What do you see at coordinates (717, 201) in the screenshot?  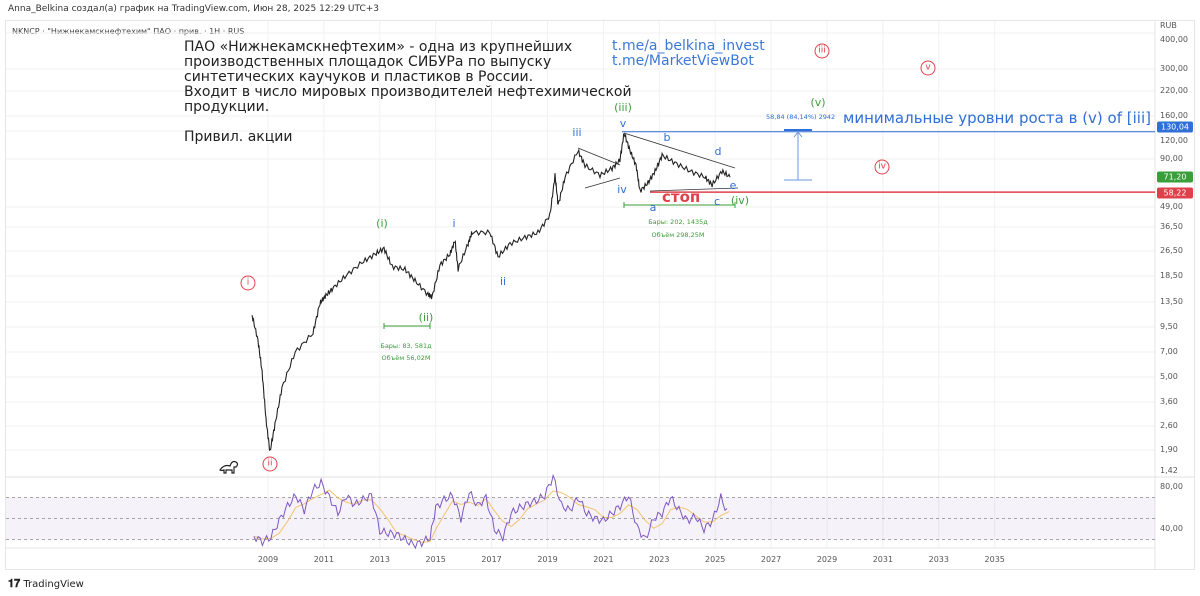 I see `wave-blue-c: c` at bounding box center [717, 201].